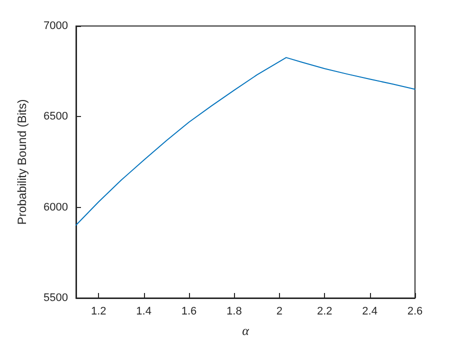 The height and width of the screenshot is (350, 467). Describe the element at coordinates (279, 312) in the screenshot. I see `x-tick-label: 2` at that location.